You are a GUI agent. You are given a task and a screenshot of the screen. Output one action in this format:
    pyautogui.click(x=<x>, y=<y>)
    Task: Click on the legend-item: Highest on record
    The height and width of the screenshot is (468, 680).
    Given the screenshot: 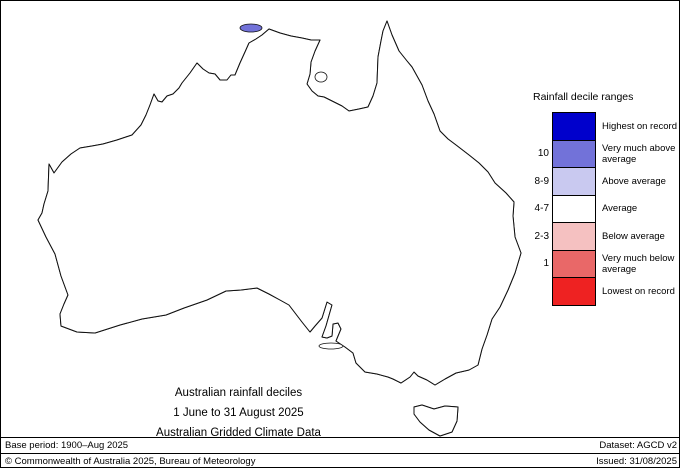 What is the action you would take?
    pyautogui.click(x=604, y=126)
    